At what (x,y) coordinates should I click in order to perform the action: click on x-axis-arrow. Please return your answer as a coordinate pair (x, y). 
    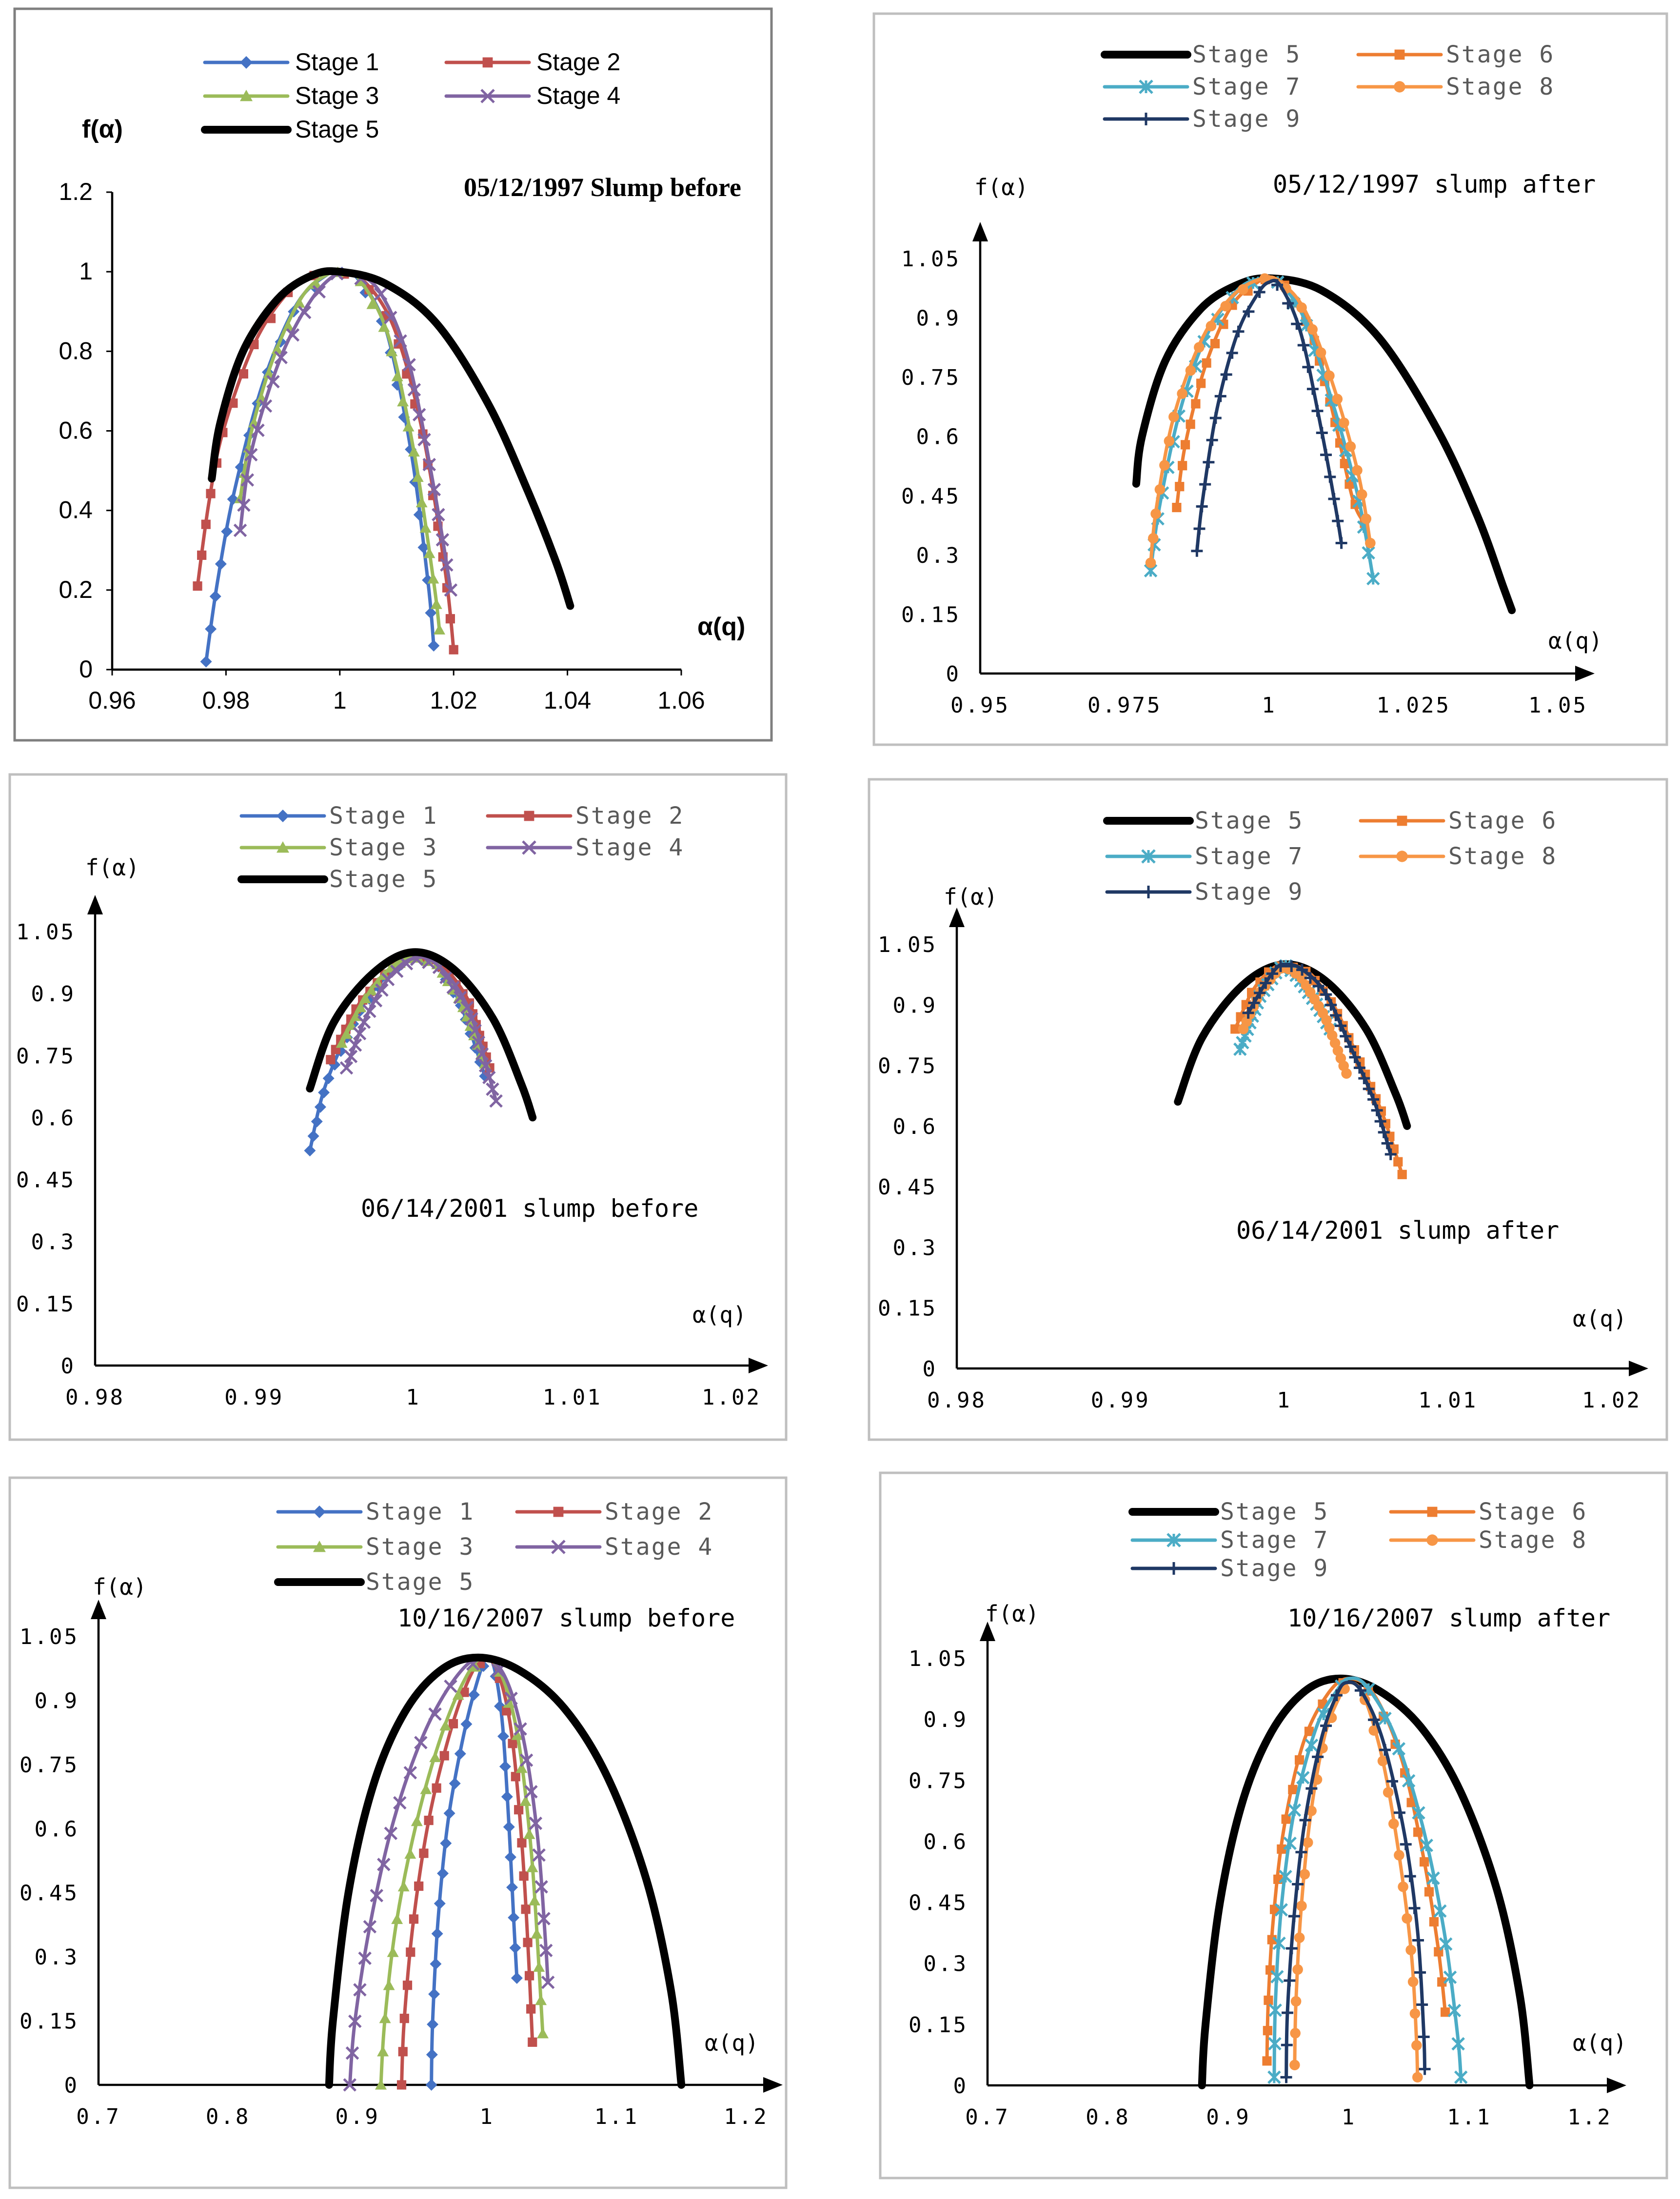
    Looking at the image, I should click on (773, 2085).